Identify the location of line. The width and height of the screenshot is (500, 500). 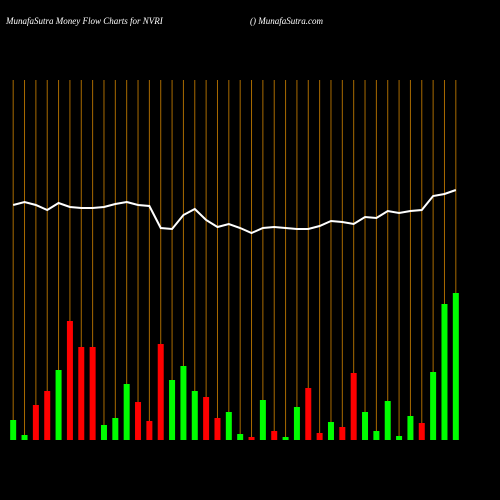
(234, 212).